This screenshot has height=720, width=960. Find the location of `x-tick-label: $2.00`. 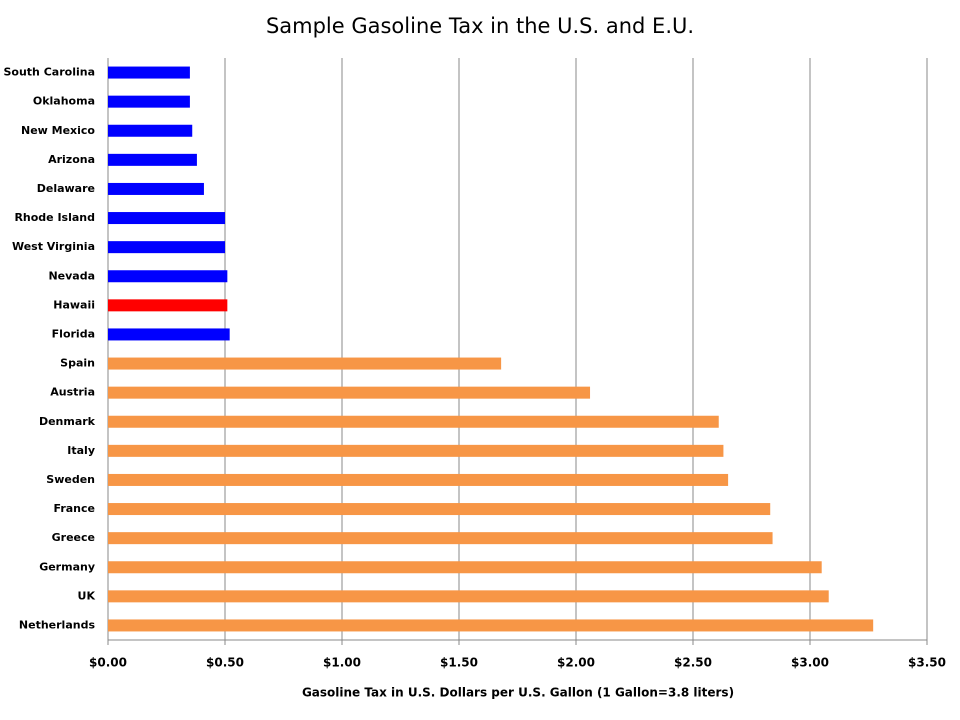

x-tick-label: $2.00 is located at coordinates (576, 663).